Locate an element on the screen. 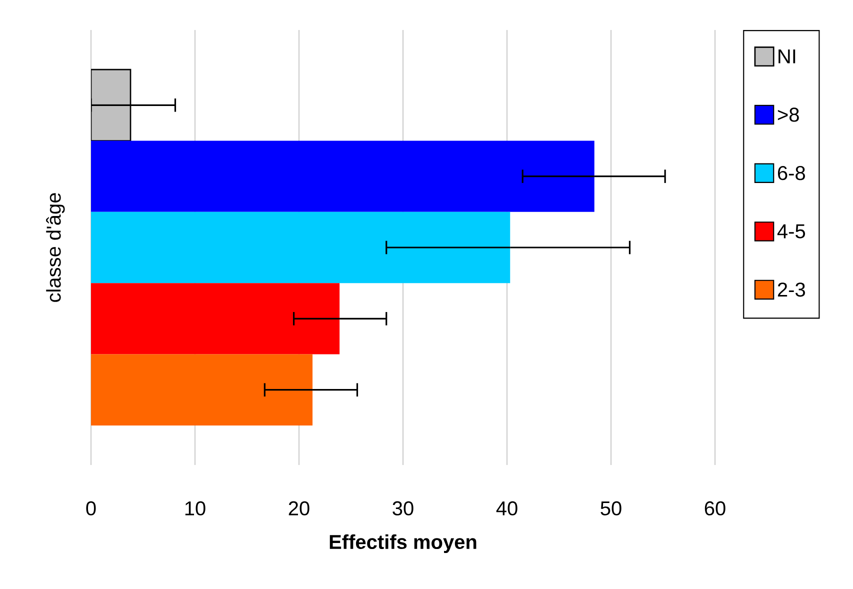  x-tick-label: 60 is located at coordinates (715, 508).